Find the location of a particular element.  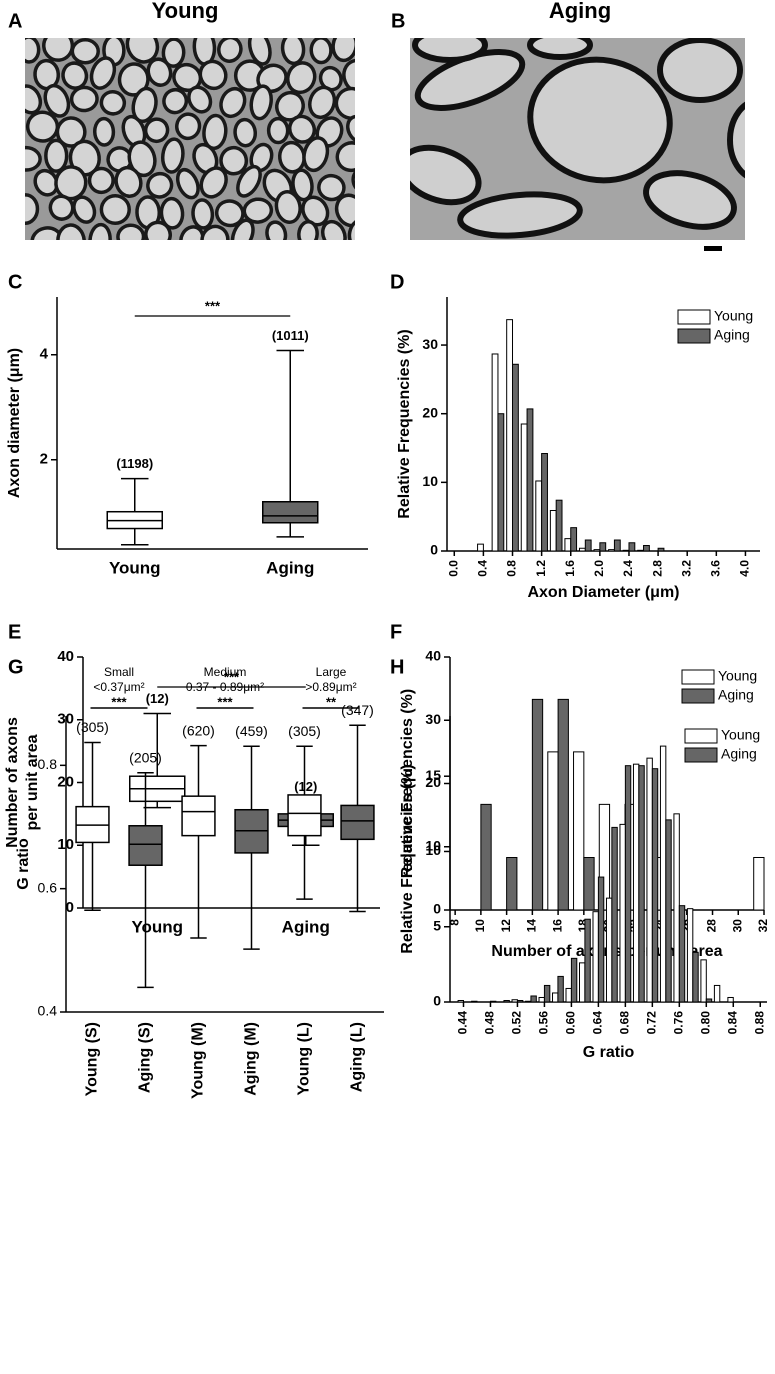

panel-label: B is located at coordinates (398, 21).